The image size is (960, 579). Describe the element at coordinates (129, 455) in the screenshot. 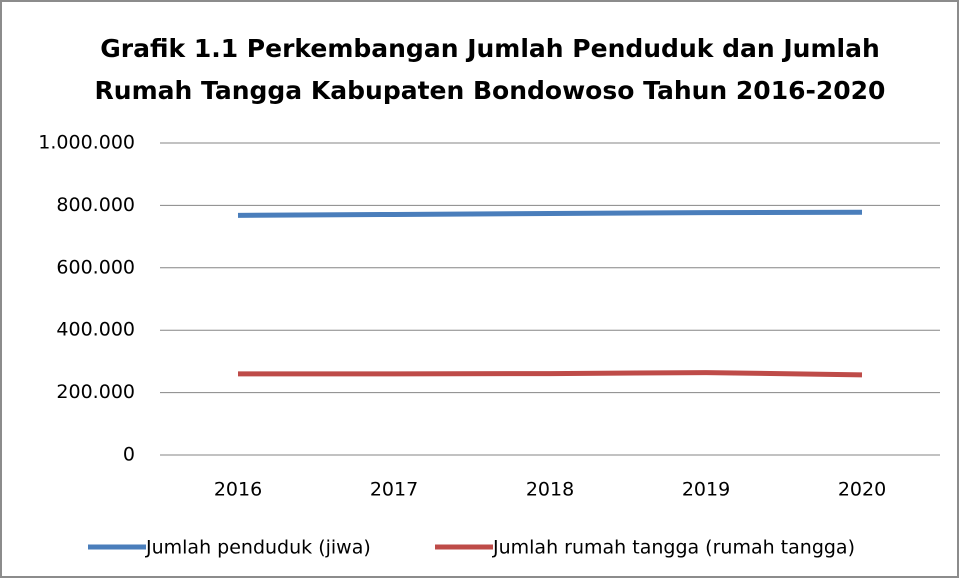

I see `y-tick-label: 0` at that location.